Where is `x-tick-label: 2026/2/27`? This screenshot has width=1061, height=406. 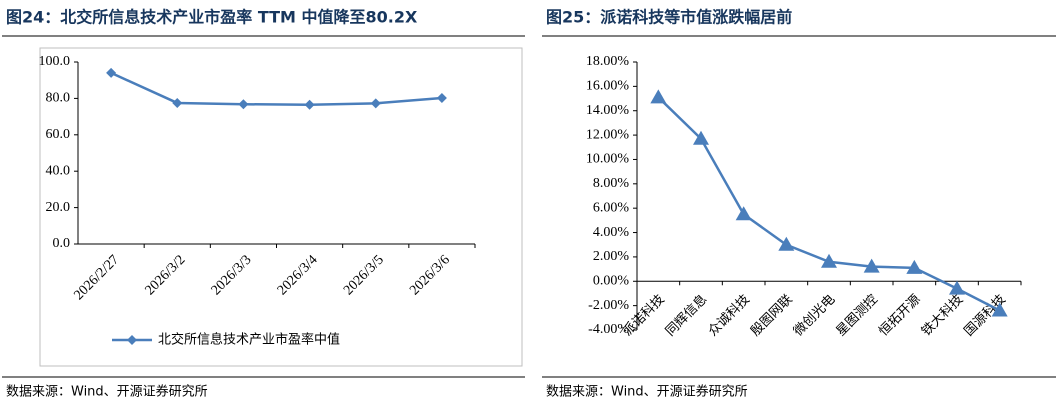
x-tick-label: 2026/2/27 is located at coordinates (96, 277).